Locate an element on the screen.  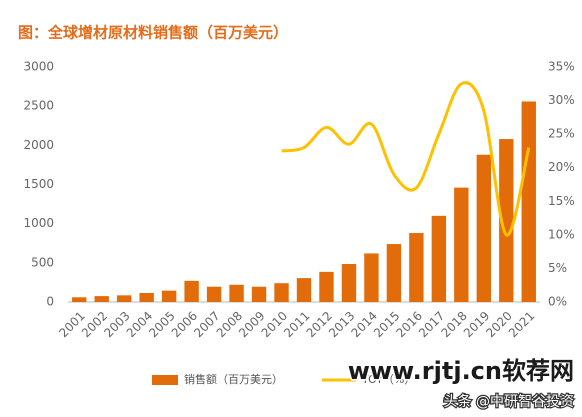
y-tick-label: 0 is located at coordinates (50, 302).